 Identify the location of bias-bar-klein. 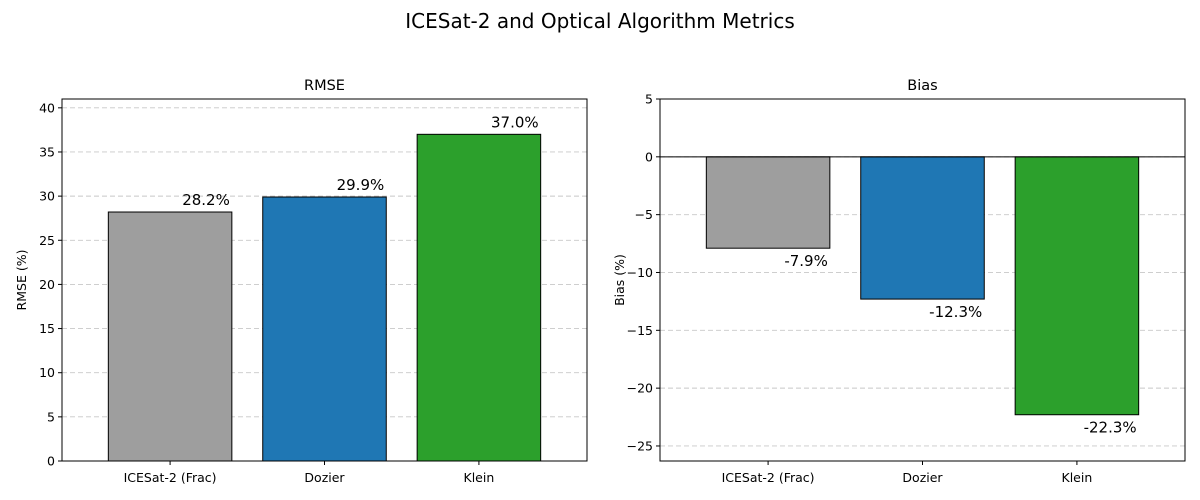
(1077, 286).